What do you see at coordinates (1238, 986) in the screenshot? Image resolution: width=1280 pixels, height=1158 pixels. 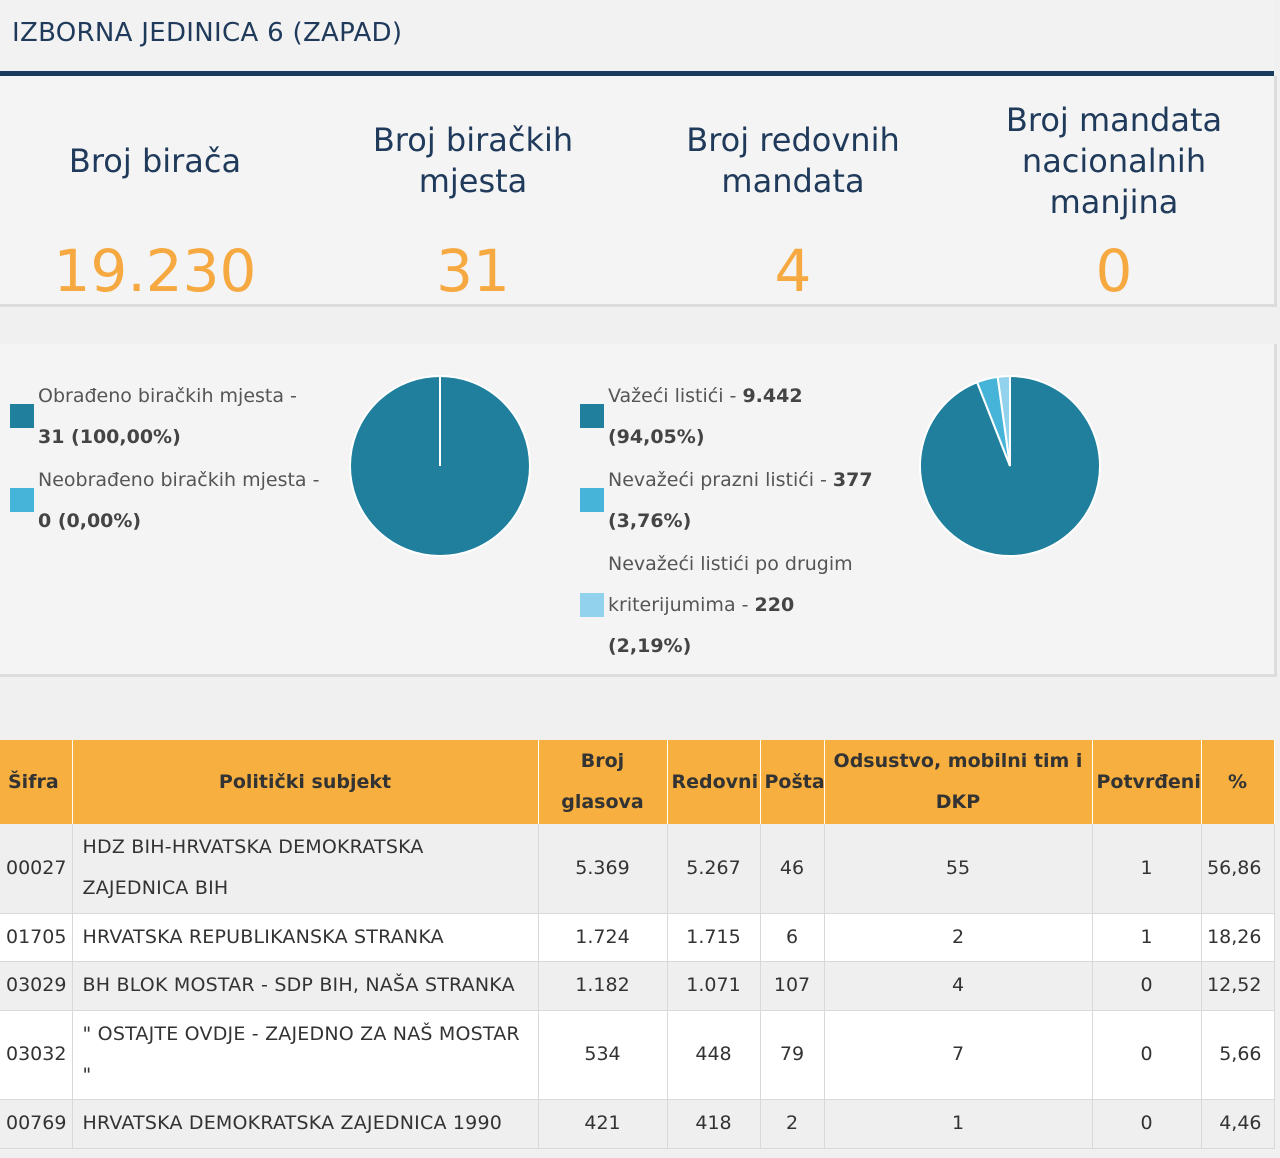 I see `cell-percent: 12,52` at bounding box center [1238, 986].